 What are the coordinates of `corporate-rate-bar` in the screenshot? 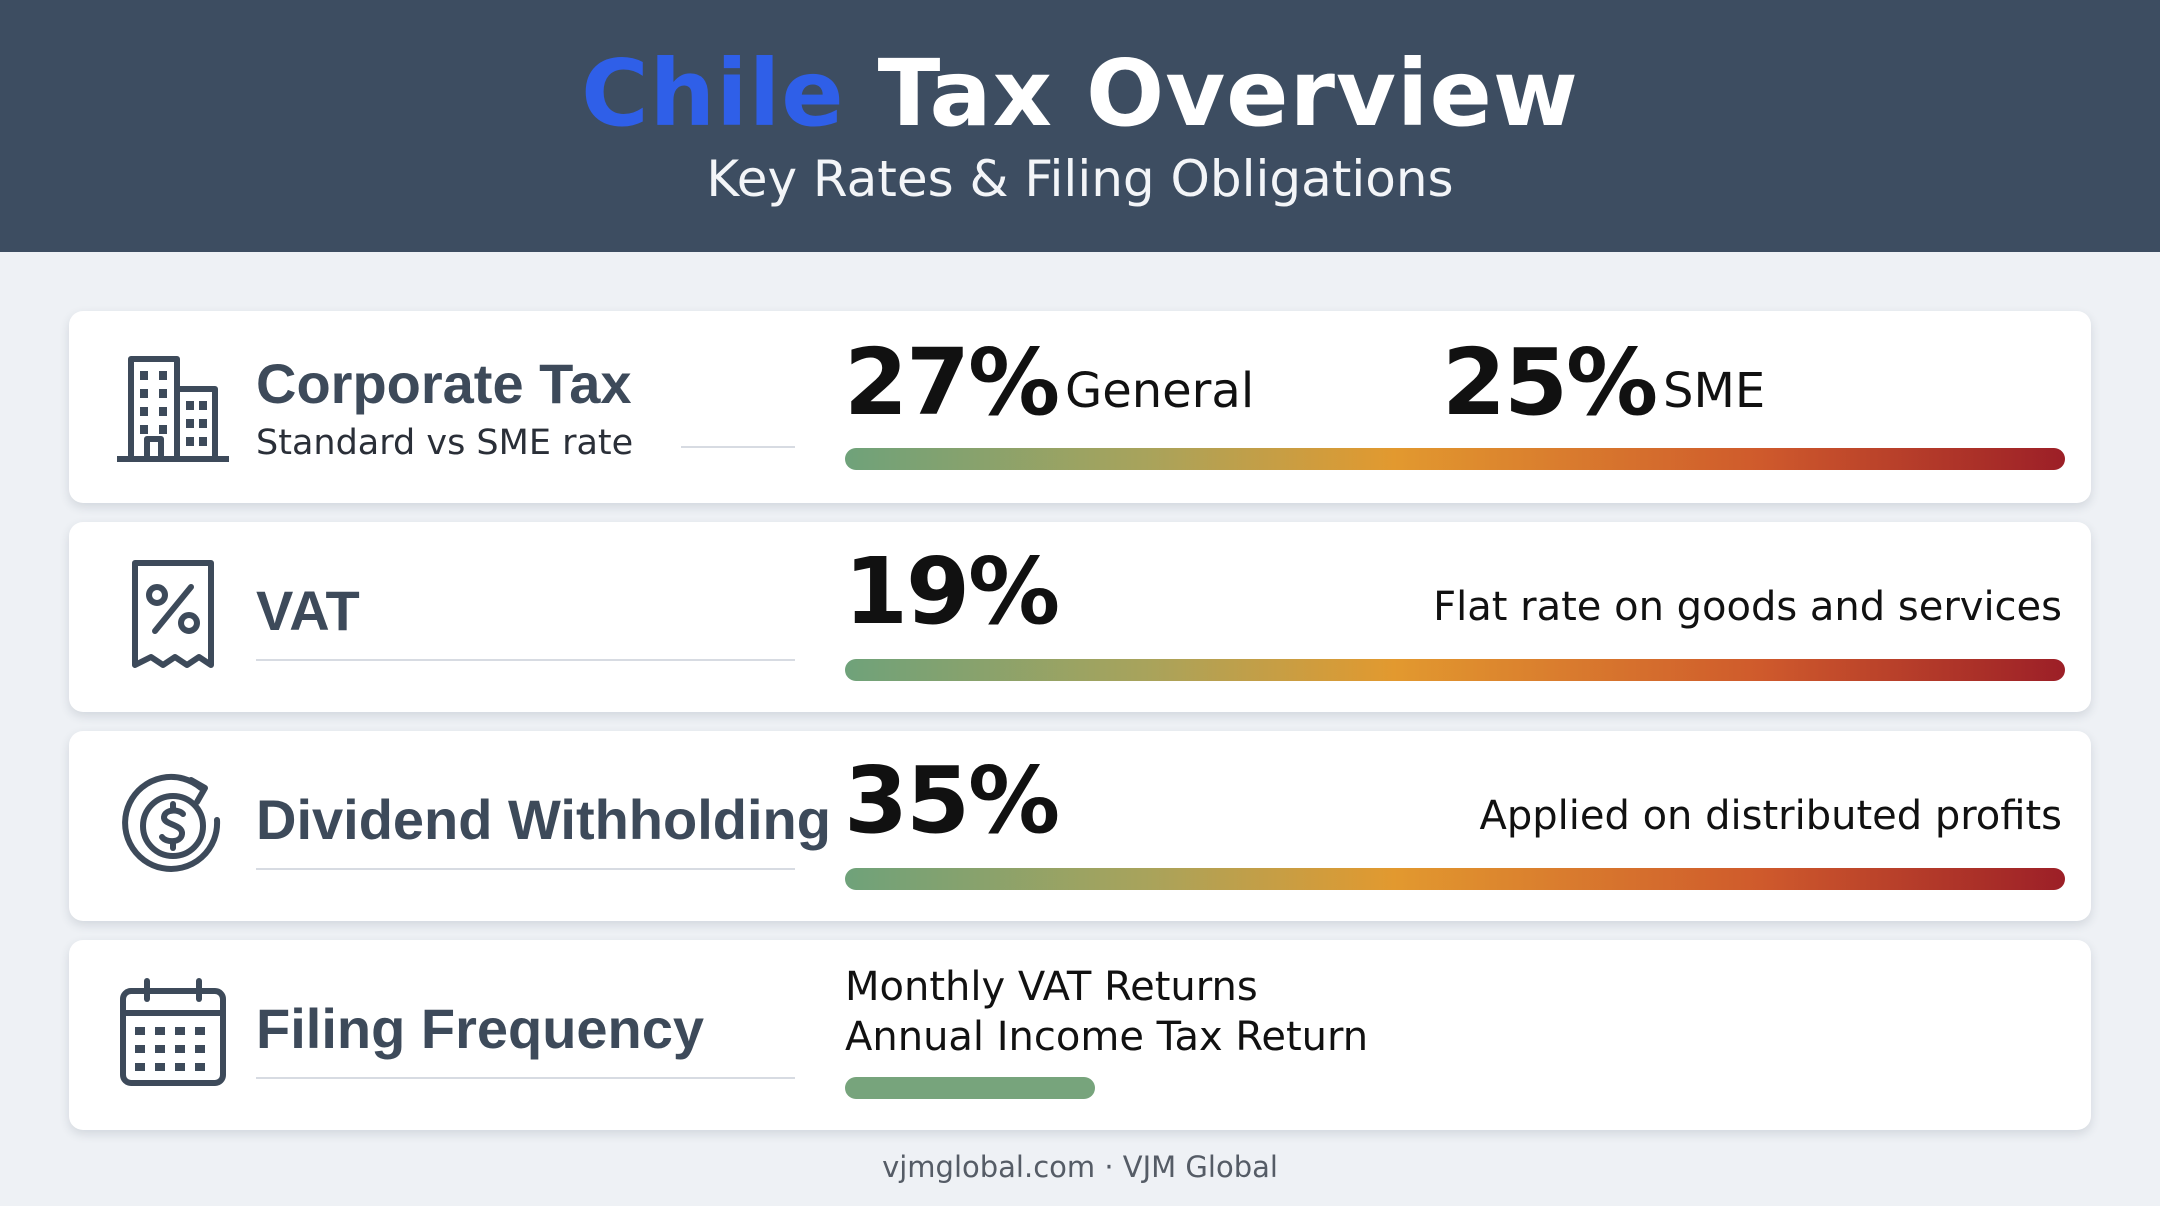 It's located at (1455, 459).